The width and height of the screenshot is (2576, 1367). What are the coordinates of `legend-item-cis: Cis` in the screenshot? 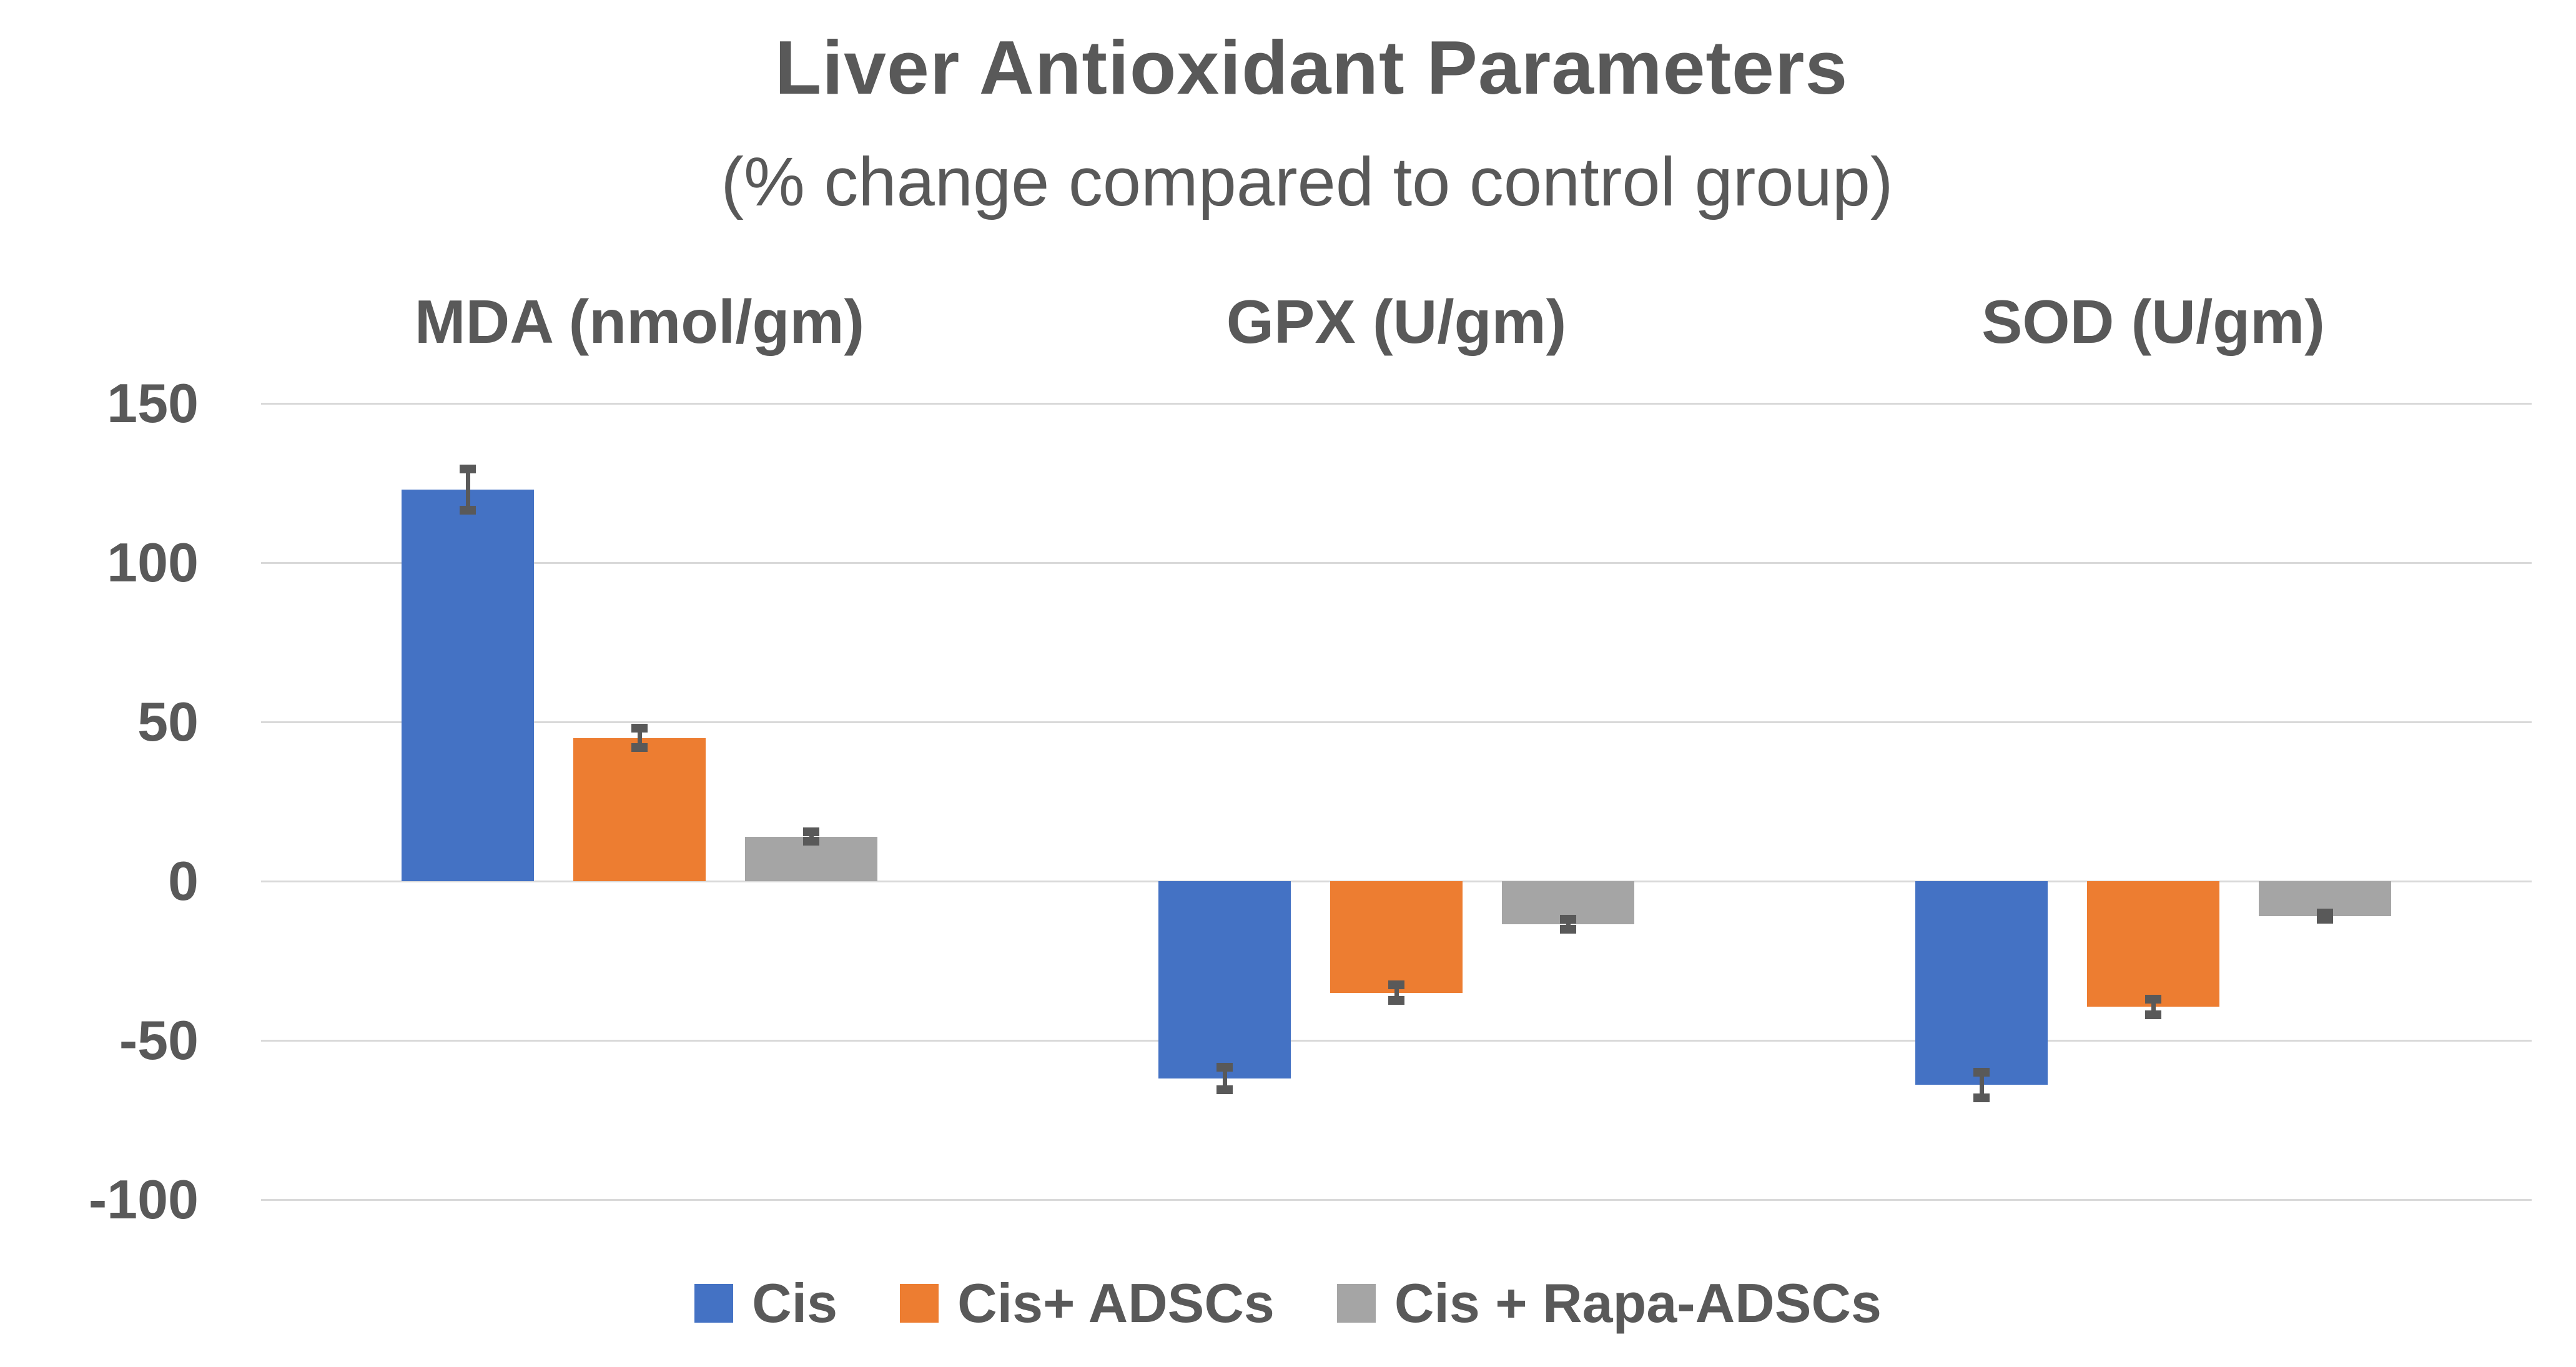 It's located at (766, 1303).